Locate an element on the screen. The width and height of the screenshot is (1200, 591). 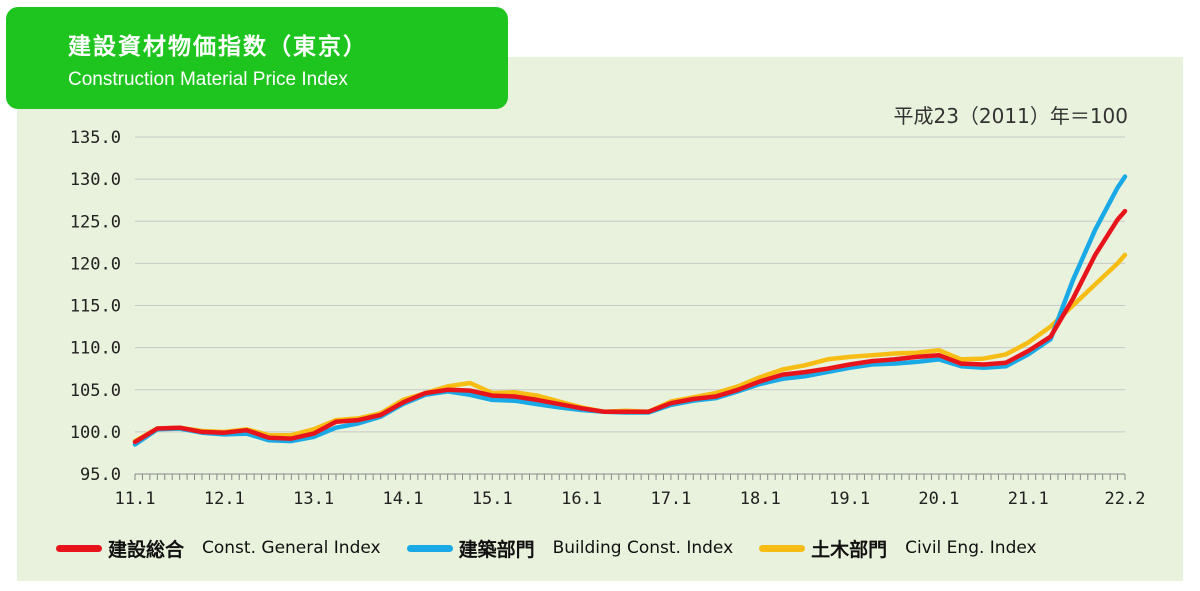
legend-item-general: 建設総合 Const. General Index is located at coordinates (218, 548).